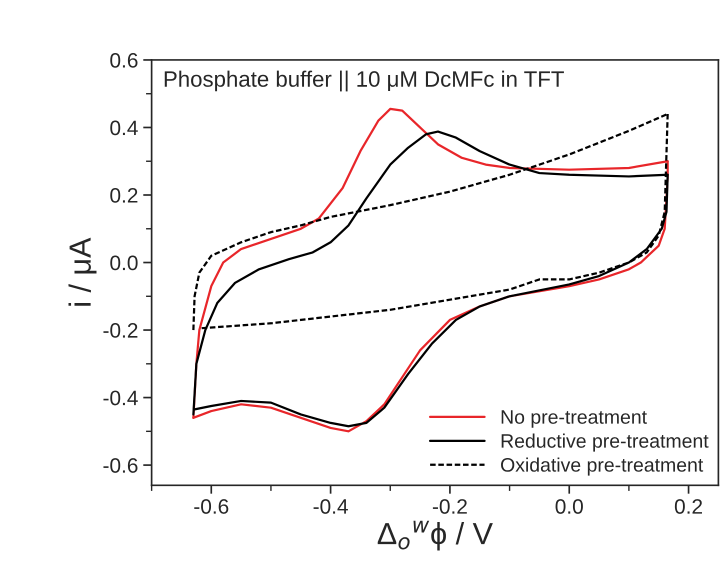 Image resolution: width=722 pixels, height=571 pixels. What do you see at coordinates (124, 128) in the screenshot?
I see `y-tick-label: 0.4` at bounding box center [124, 128].